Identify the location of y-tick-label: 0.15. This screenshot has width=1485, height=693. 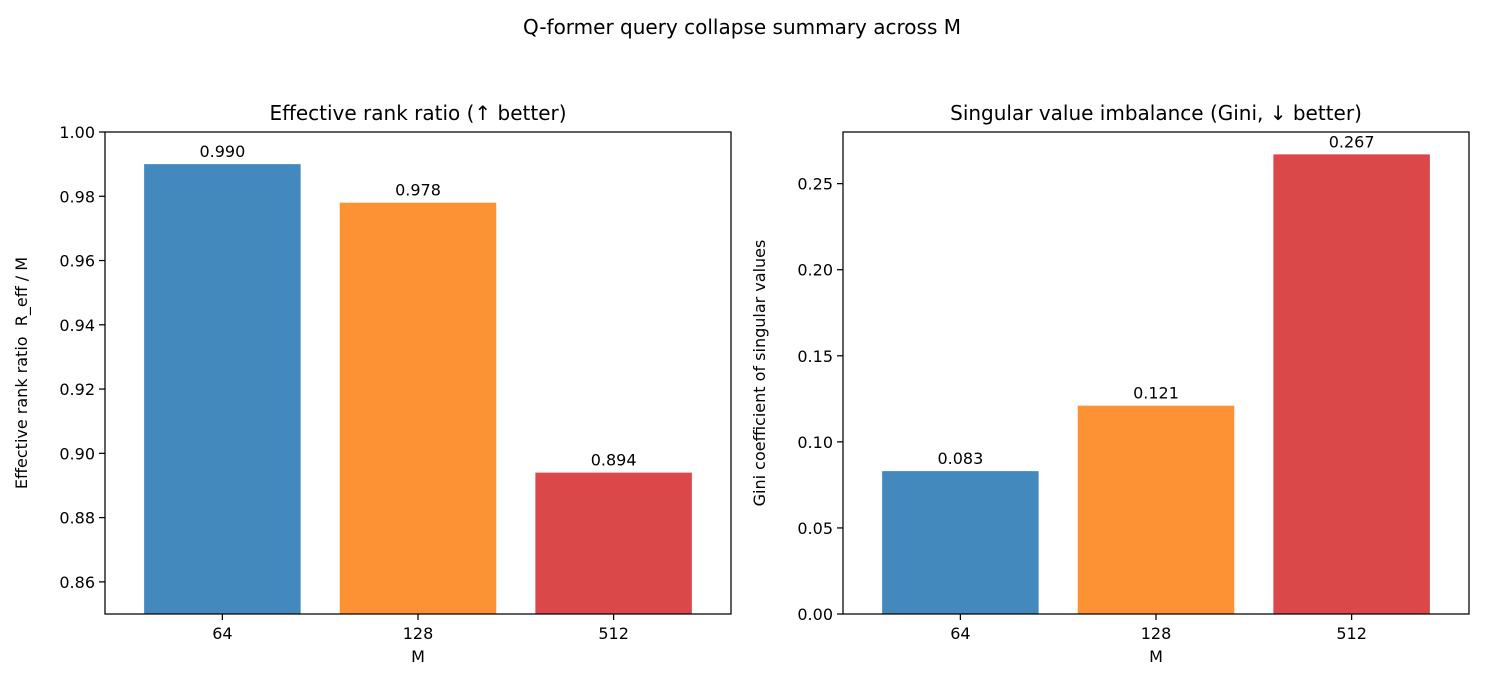
(815, 356).